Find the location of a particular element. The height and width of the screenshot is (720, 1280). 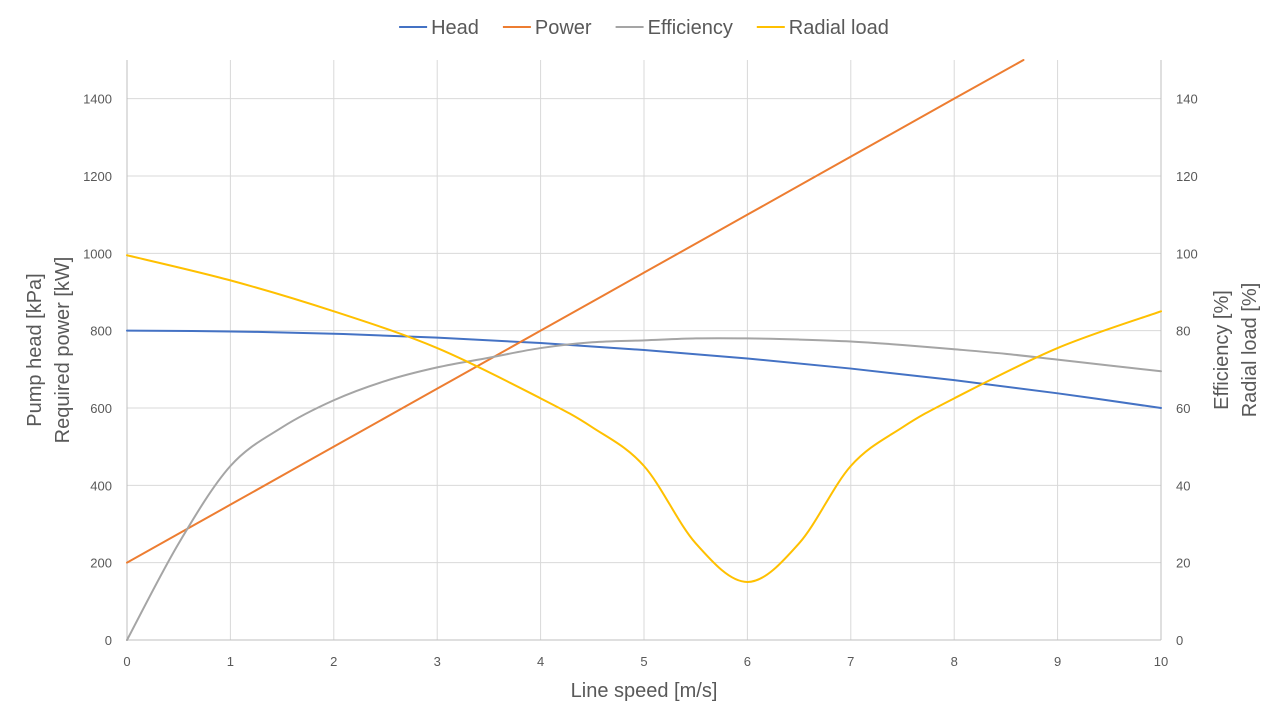

y-right-tick-label: 120 is located at coordinates (1187, 176).